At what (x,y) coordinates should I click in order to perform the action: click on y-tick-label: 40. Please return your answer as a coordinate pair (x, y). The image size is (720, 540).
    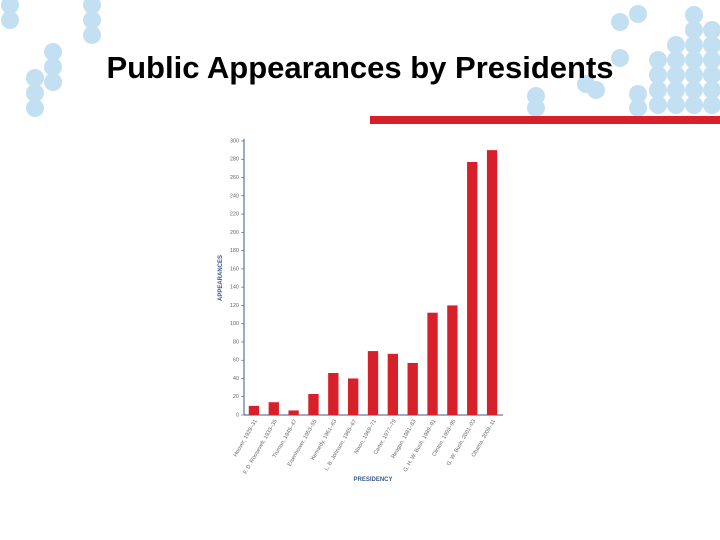
    Looking at the image, I should click on (236, 379).